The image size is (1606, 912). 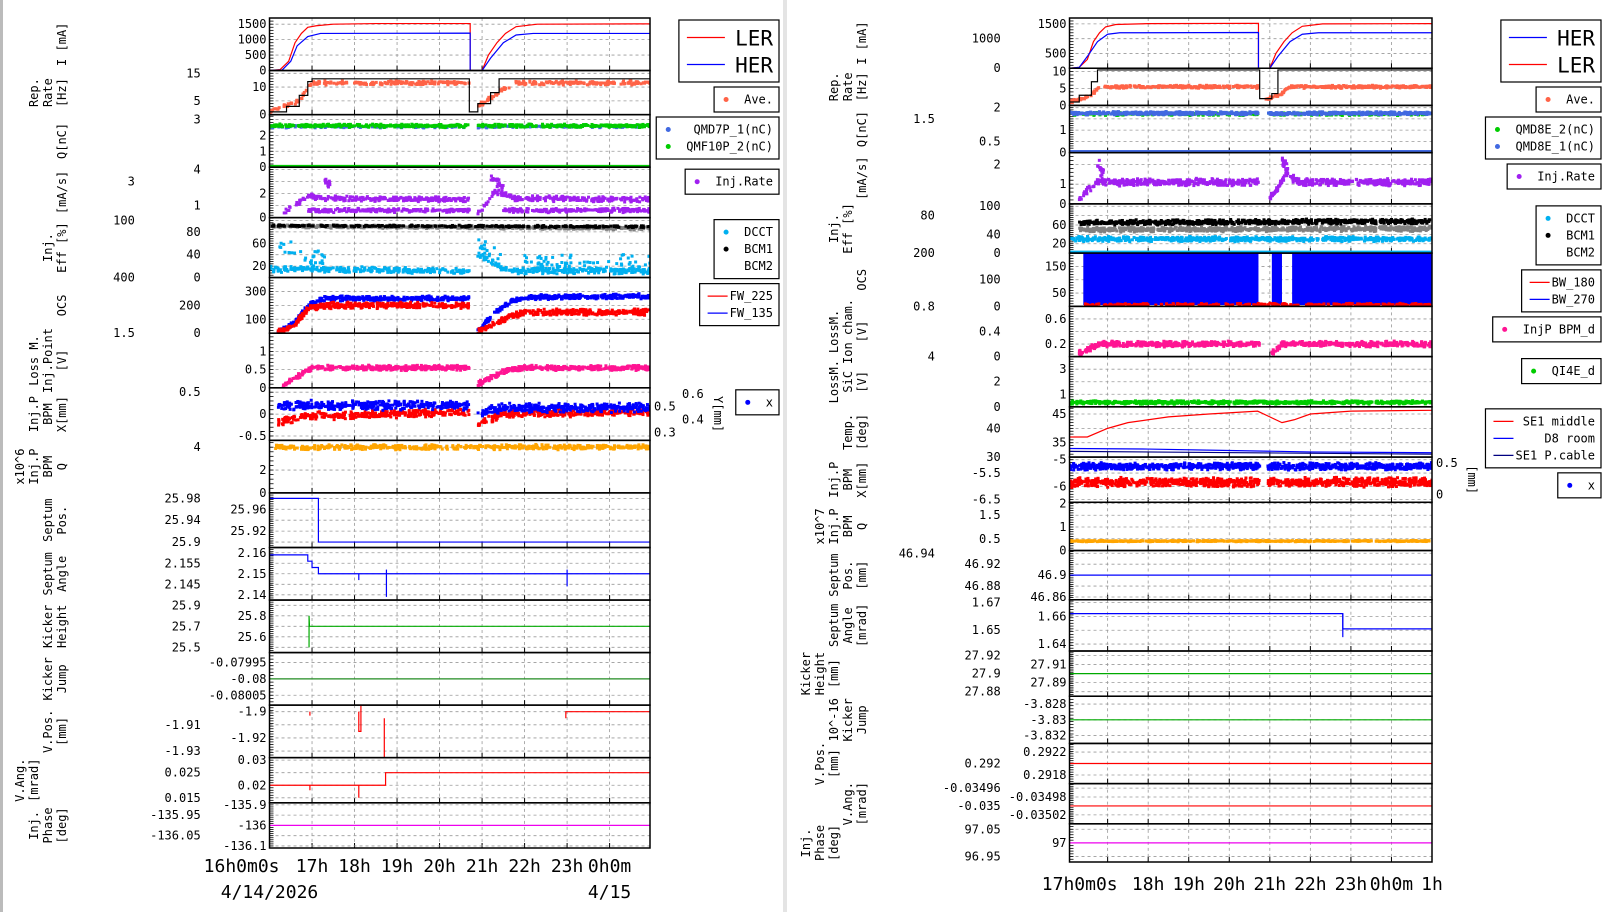 What do you see at coordinates (193, 232) in the screenshot?
I see `y-tick-label: 80` at bounding box center [193, 232].